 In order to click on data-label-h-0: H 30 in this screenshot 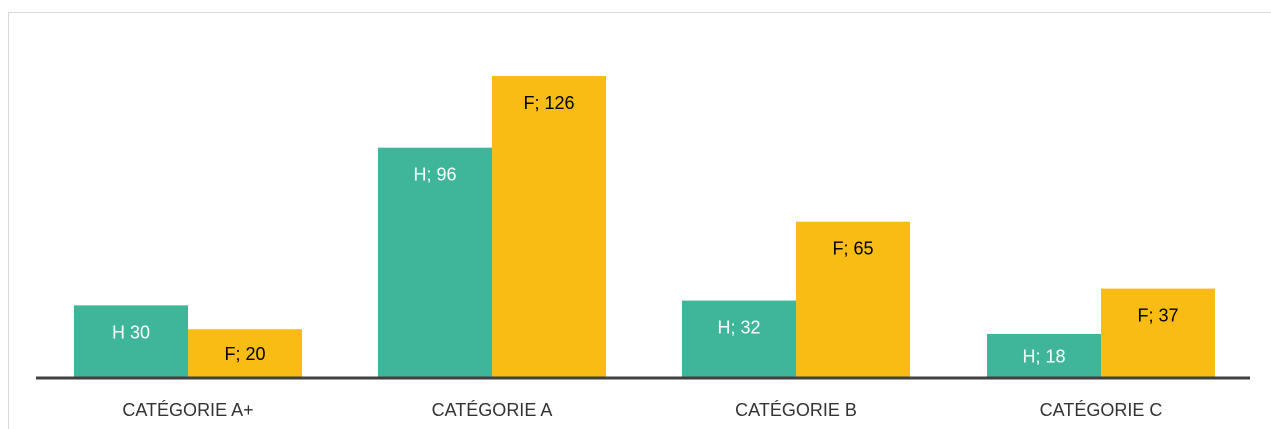, I will do `click(131, 332)`.